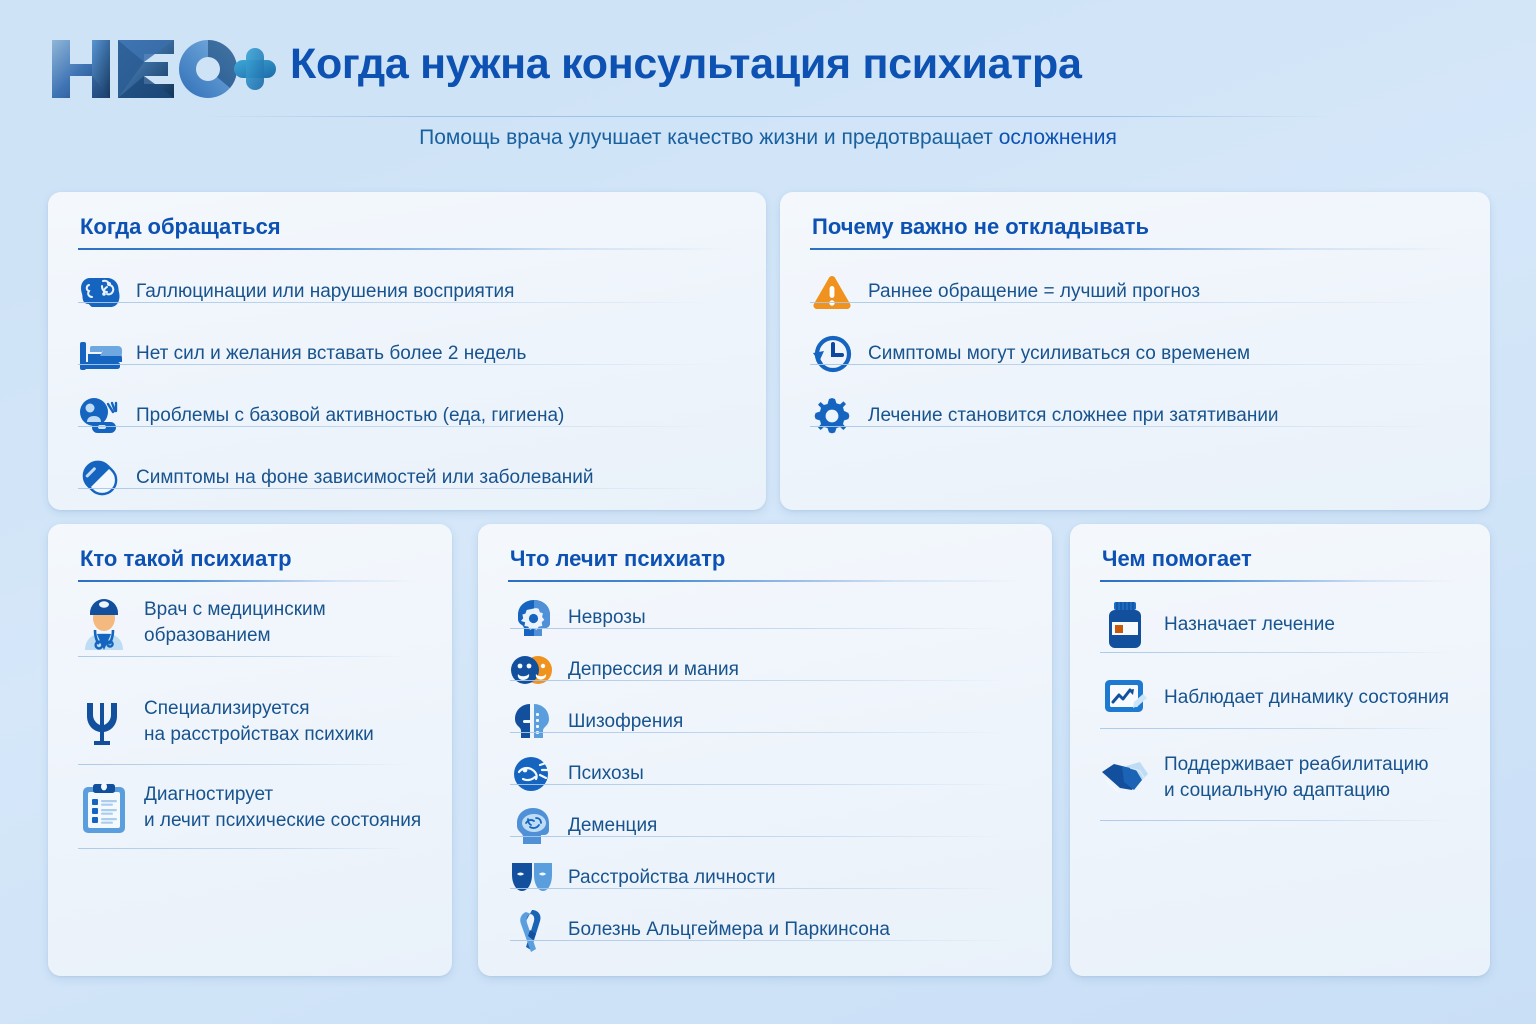 The width and height of the screenshot is (1536, 1024). What do you see at coordinates (1125, 625) in the screenshot?
I see `medicine-bottle-icon` at bounding box center [1125, 625].